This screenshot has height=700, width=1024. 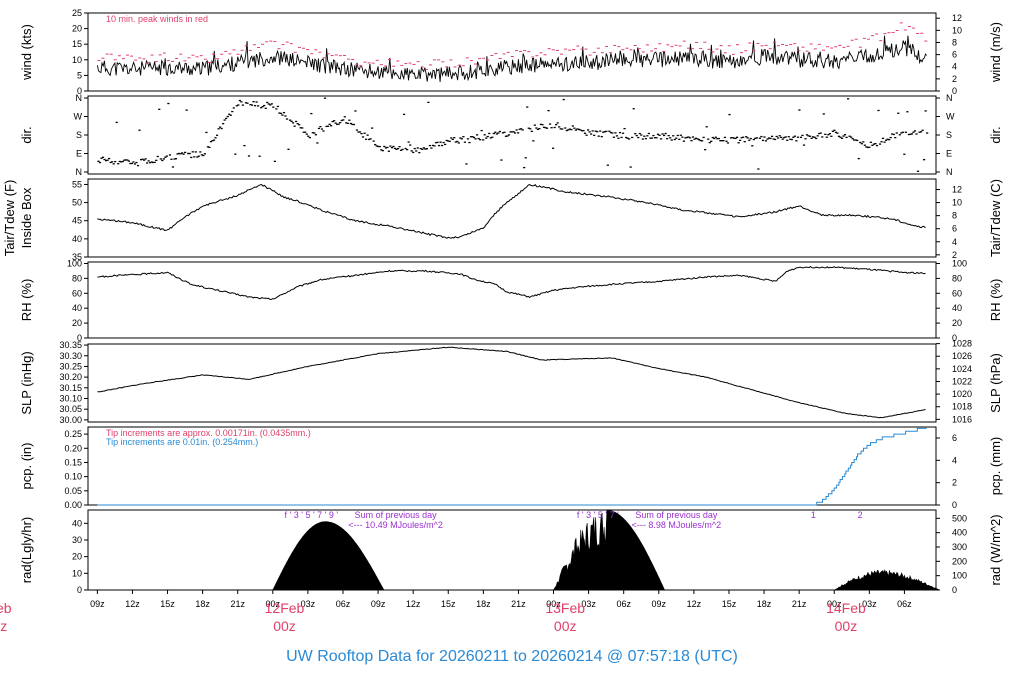 What do you see at coordinates (995, 466) in the screenshot?
I see `precipitation-ylabel-right: pcp. (mm)` at bounding box center [995, 466].